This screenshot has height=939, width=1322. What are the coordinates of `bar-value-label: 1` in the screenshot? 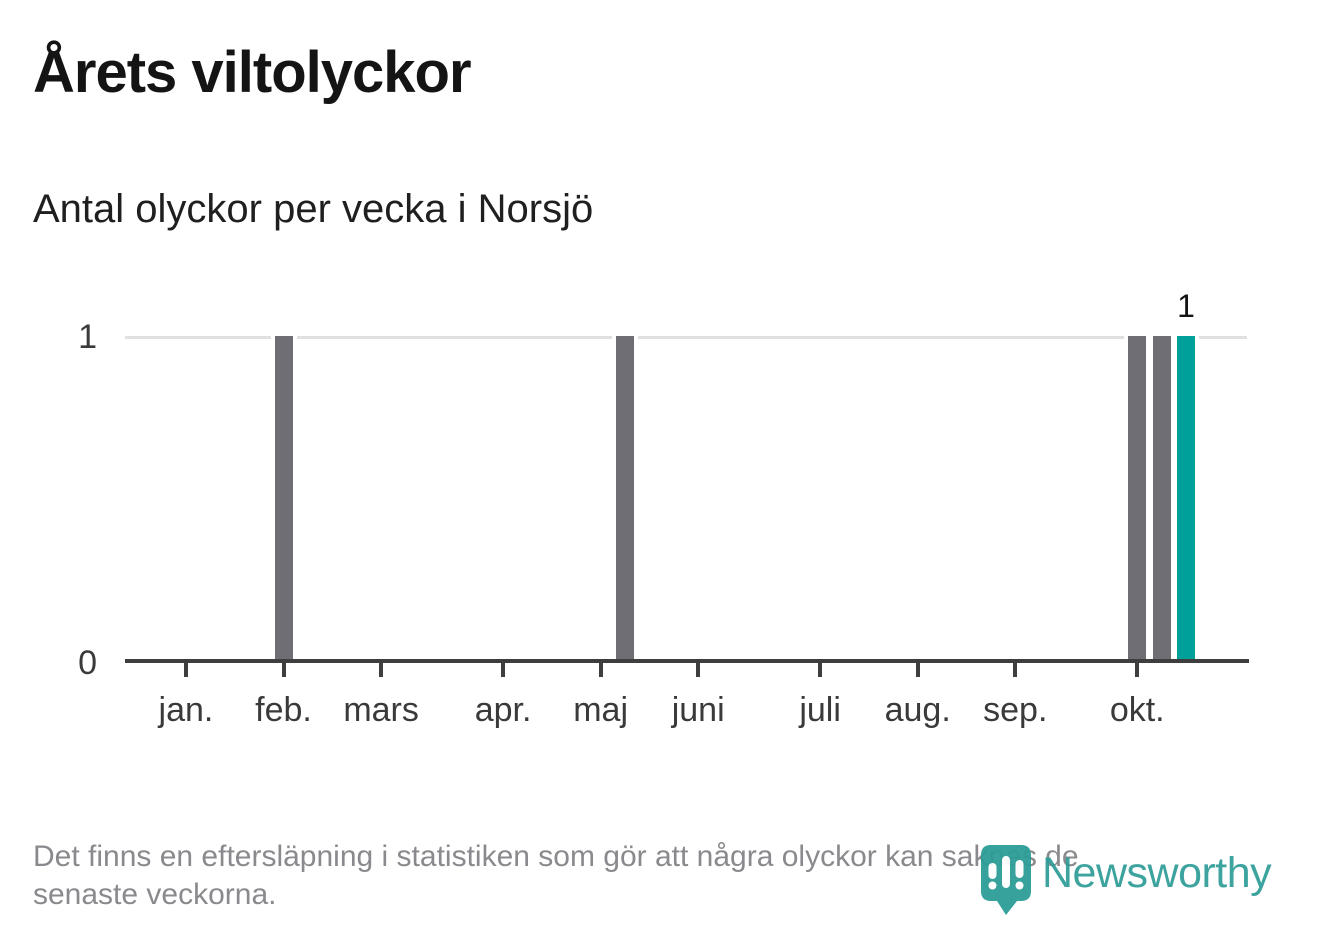 It's located at (1186, 306).